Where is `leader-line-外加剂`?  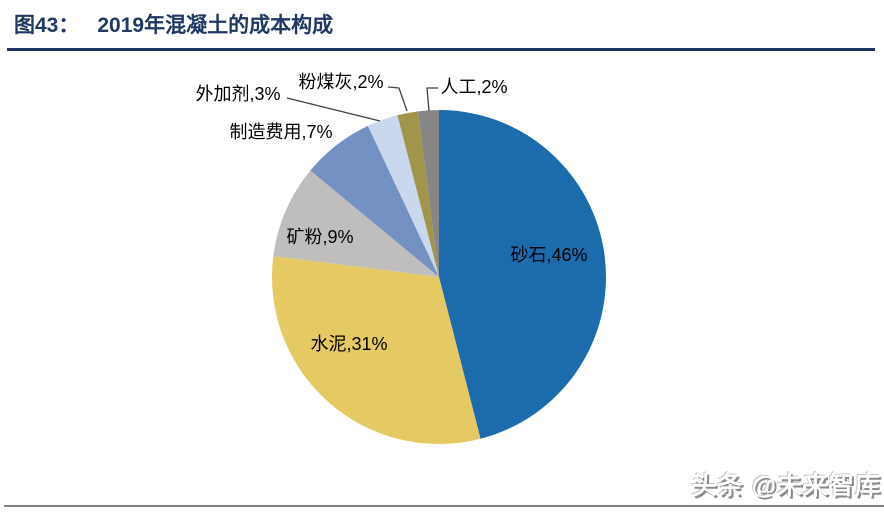 leader-line-外加剂 is located at coordinates (333, 109).